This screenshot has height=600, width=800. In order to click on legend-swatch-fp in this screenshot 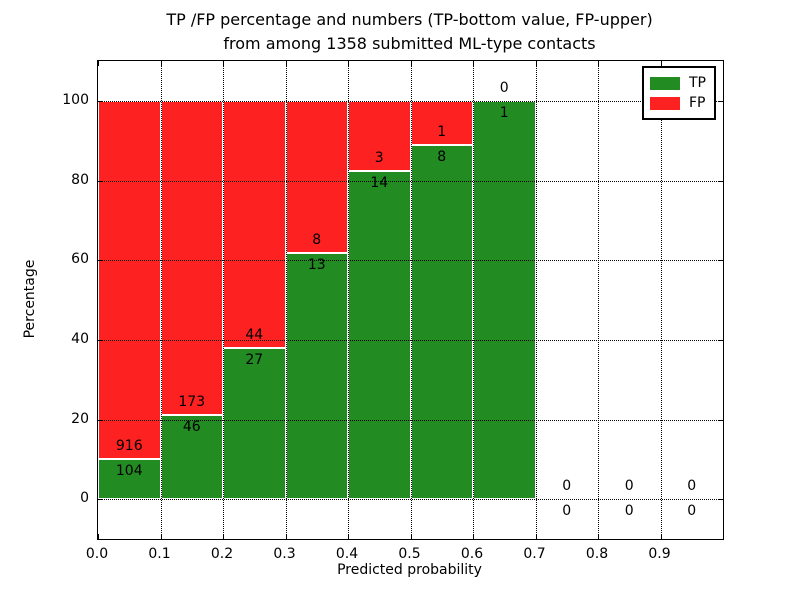, I will do `click(665, 103)`.